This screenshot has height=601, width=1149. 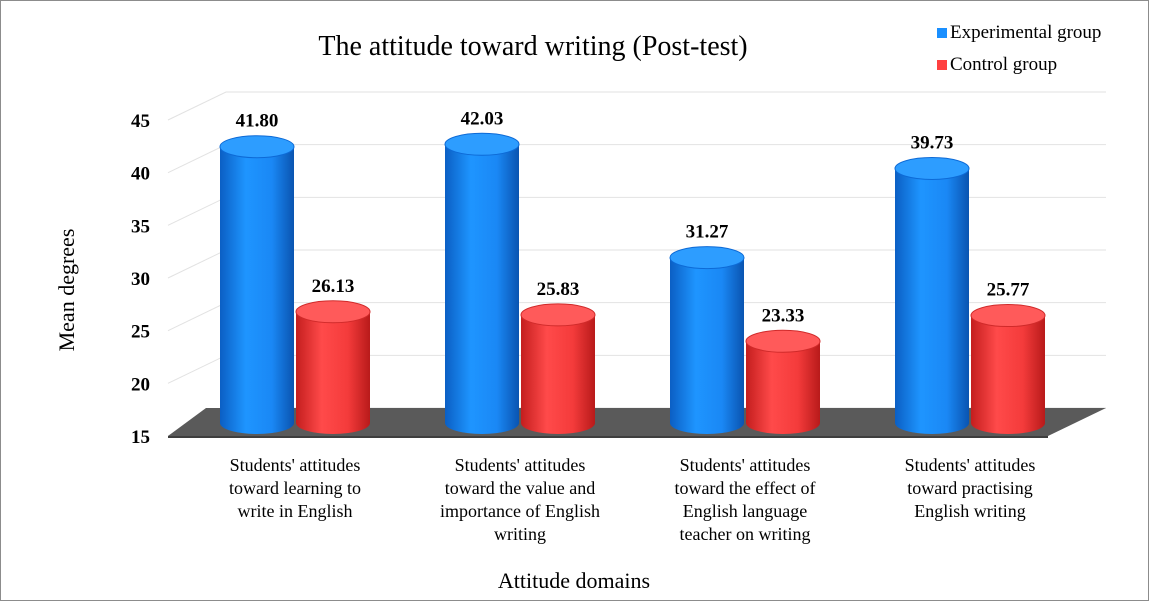 What do you see at coordinates (1026, 32) in the screenshot?
I see `legend-label-experimental: Experimental group` at bounding box center [1026, 32].